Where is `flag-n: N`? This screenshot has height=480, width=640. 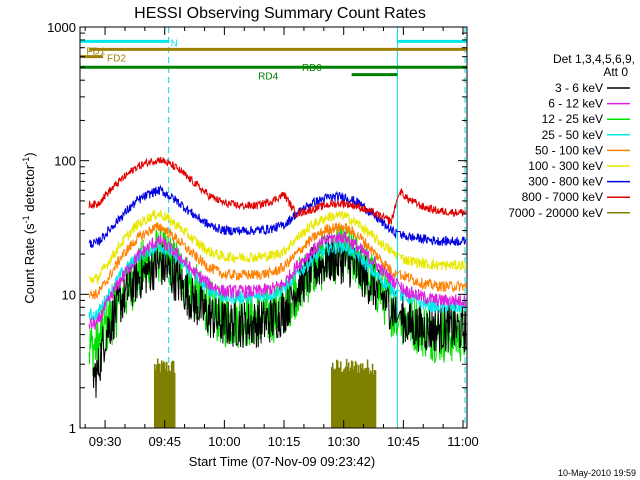
flag-n: N is located at coordinates (273, 43).